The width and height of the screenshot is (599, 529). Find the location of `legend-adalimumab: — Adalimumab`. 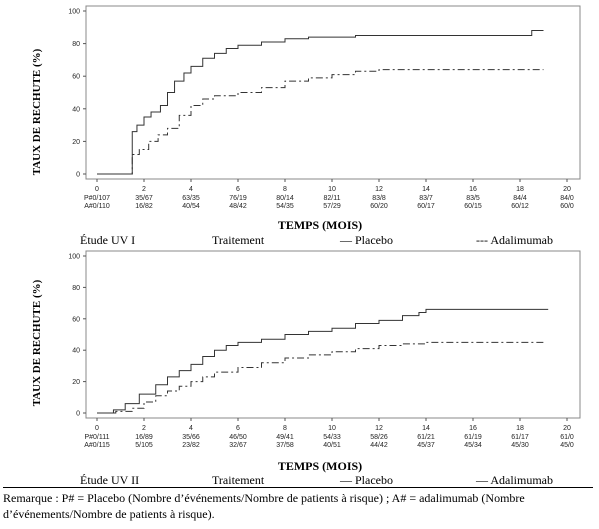

legend-adalimumab: — Adalimumab is located at coordinates (514, 480).